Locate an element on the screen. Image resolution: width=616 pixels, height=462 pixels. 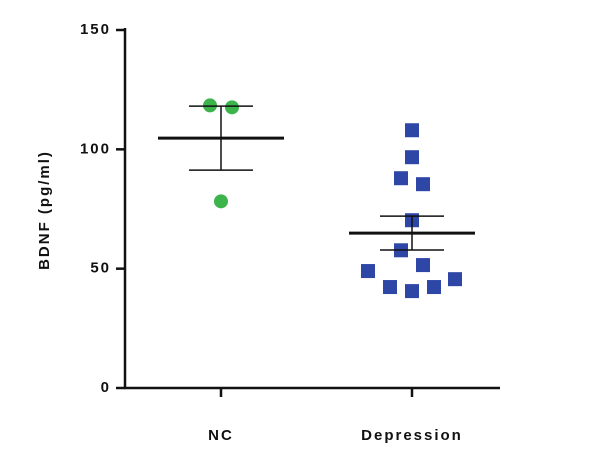
y-axis-label: BDNF (pg/ml) is located at coordinates (44, 210).